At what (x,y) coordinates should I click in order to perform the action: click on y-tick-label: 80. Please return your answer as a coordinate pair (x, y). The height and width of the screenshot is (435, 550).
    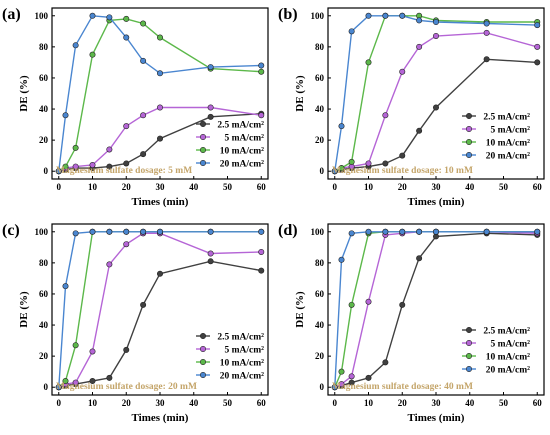
    Looking at the image, I should click on (44, 263).